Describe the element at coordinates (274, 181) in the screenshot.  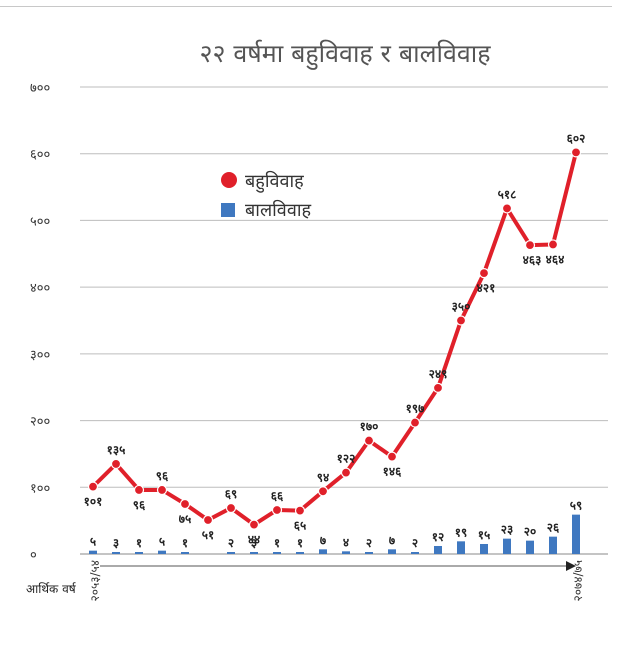
I see `legend-label-polygamy: बहुविवाह` at that location.